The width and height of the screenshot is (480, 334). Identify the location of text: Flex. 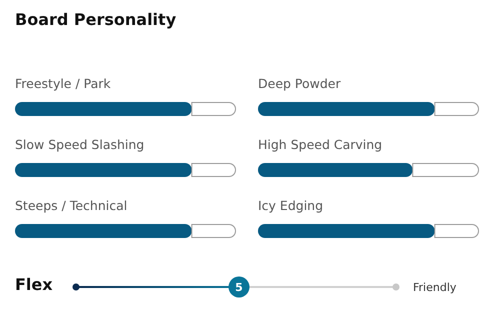
(34, 284).